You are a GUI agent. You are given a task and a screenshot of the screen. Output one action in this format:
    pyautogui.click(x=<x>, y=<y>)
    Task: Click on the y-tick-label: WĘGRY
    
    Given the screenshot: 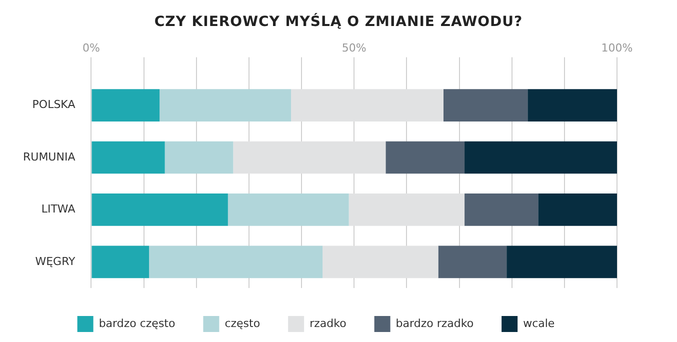 What is the action you would take?
    pyautogui.click(x=55, y=261)
    